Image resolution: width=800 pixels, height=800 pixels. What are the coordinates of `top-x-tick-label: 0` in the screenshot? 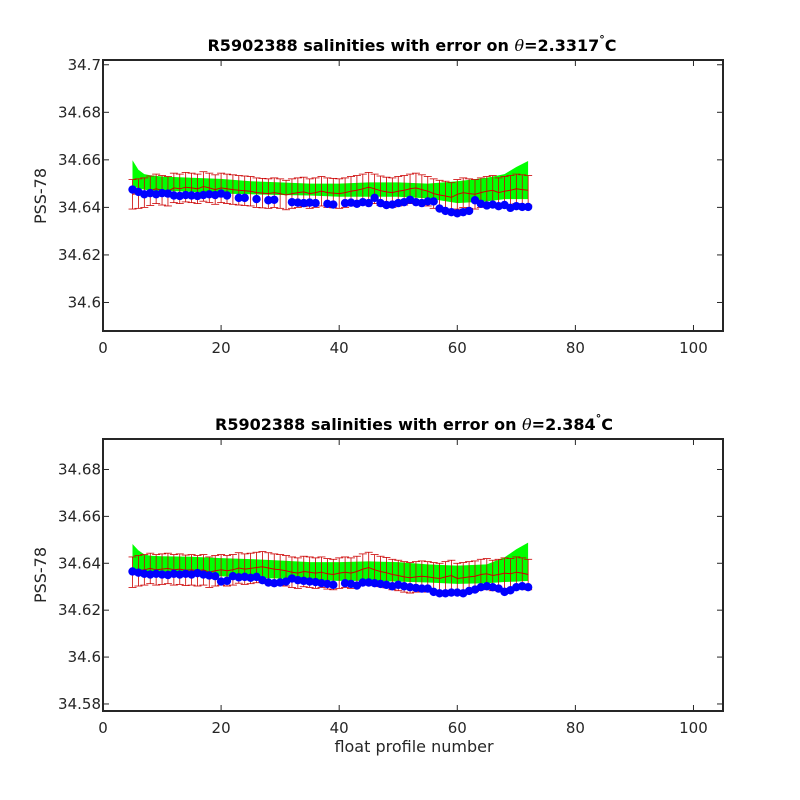 It's located at (103, 348).